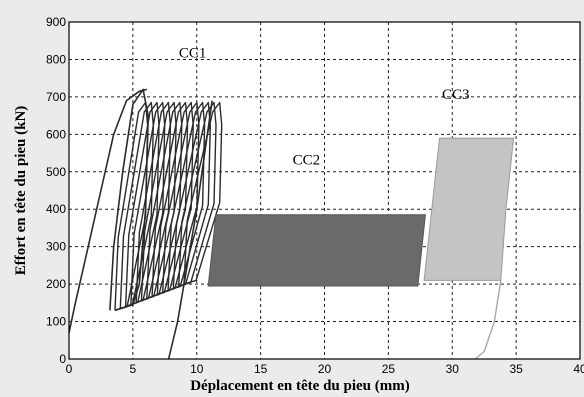 The image size is (584, 397). I want to click on y-tick-label: 0, so click(62, 359).